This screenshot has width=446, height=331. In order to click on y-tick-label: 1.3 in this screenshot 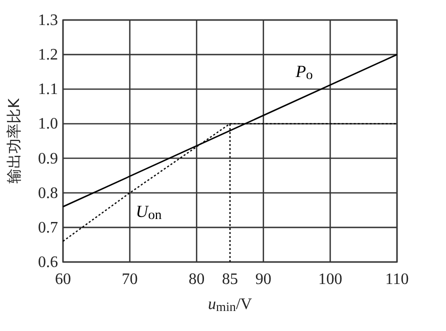, I will do `click(48, 20)`.